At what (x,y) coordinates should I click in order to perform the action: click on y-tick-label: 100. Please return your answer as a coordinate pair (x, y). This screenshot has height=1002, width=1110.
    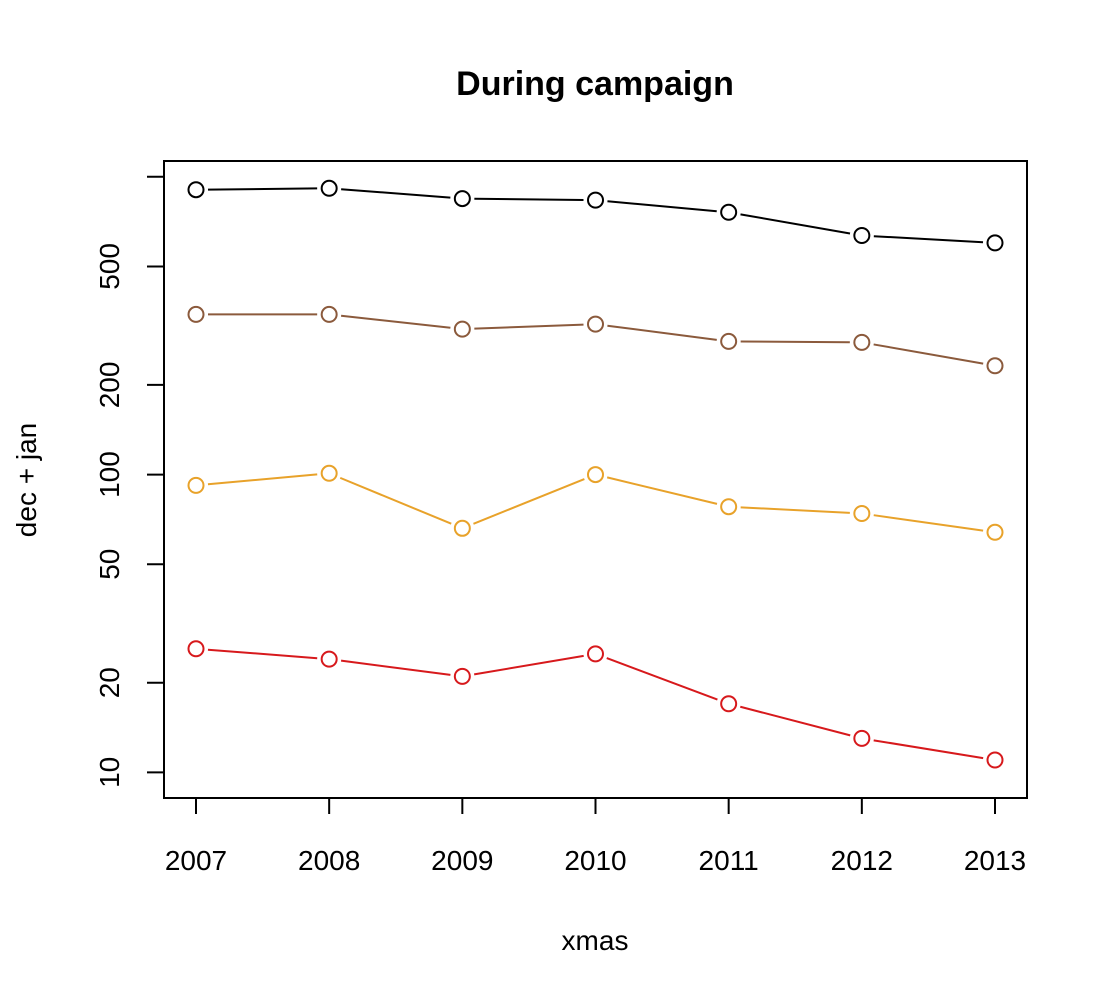
    Looking at the image, I should click on (109, 474).